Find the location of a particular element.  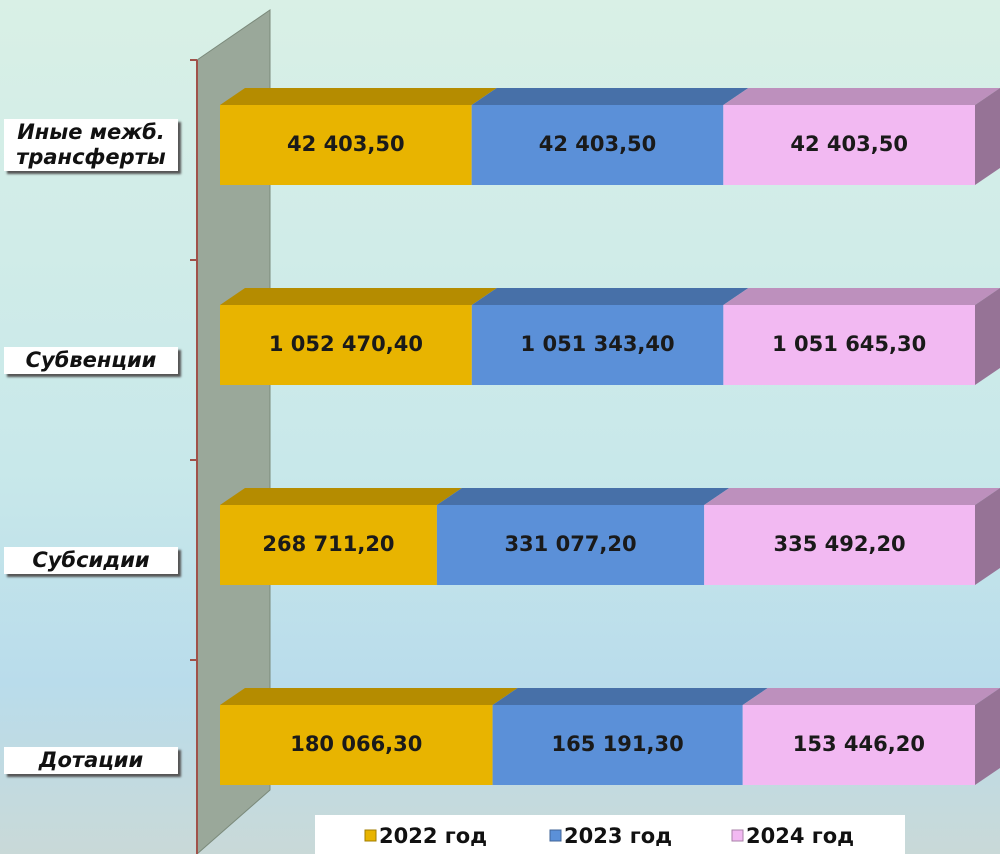

legend-label: 2023 год is located at coordinates (618, 836).